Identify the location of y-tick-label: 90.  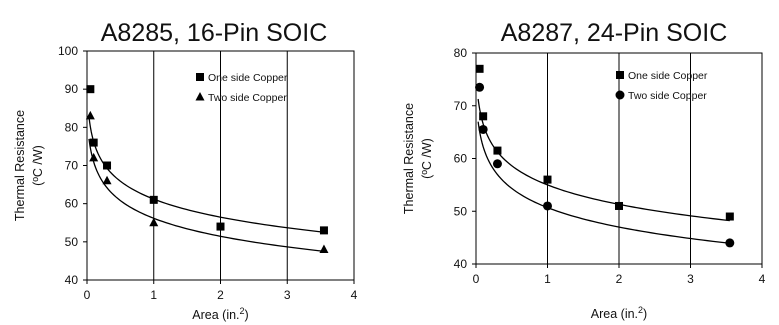
(72, 89).